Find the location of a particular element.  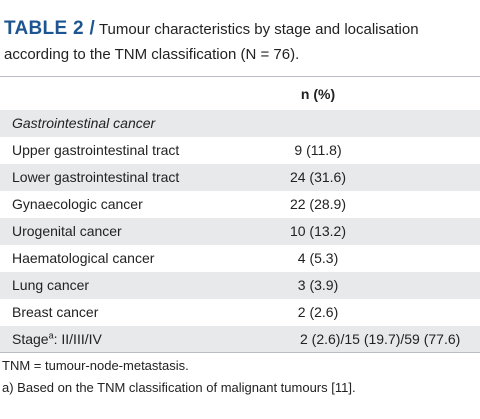

row-label: Lung cancer is located at coordinates (51, 285).